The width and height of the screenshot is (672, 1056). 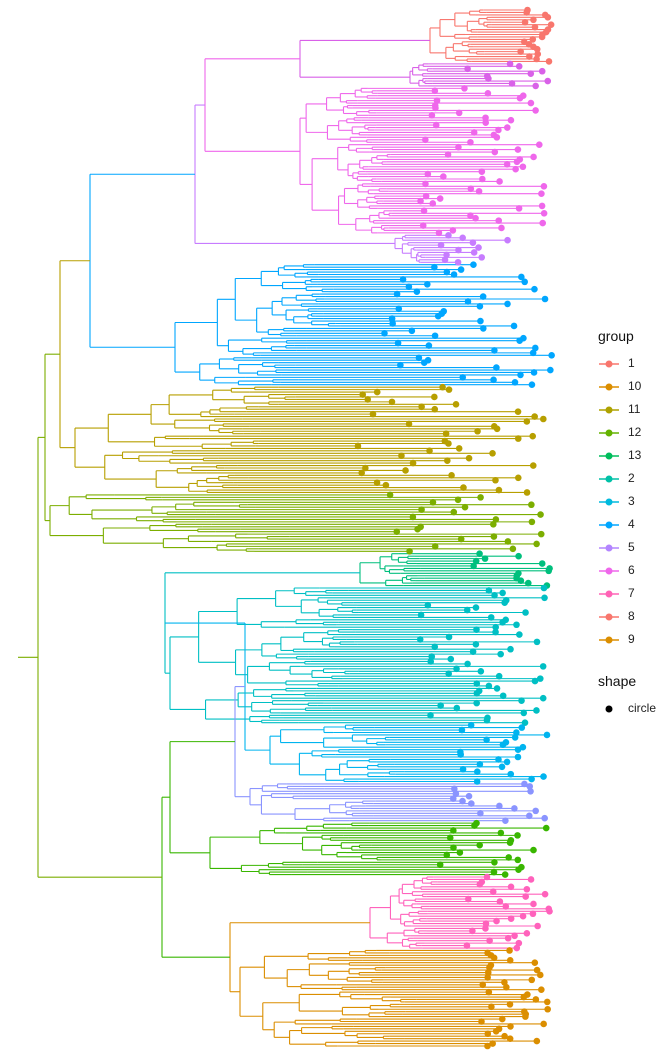 I want to click on legend-group-label: 4, so click(x=631, y=524).